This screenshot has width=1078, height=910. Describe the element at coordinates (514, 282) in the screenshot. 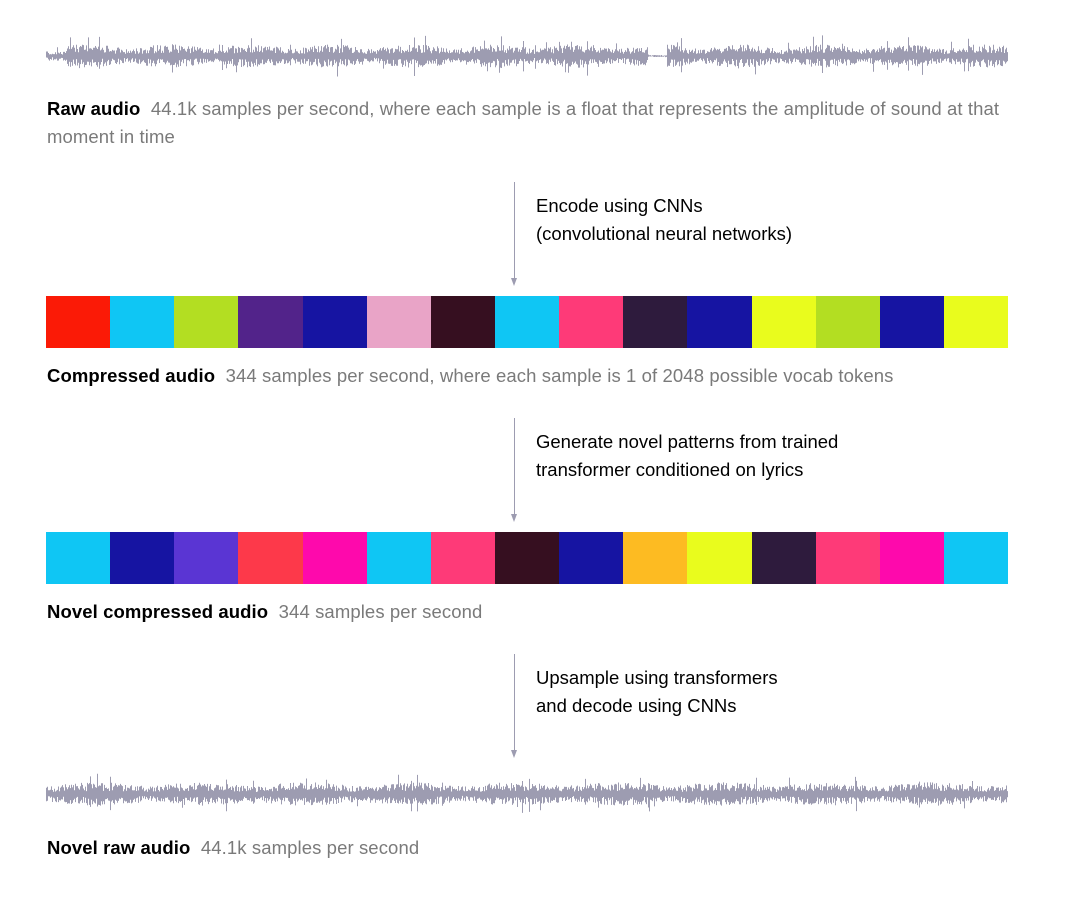

I see `encode-arrowhead-icon` at that location.